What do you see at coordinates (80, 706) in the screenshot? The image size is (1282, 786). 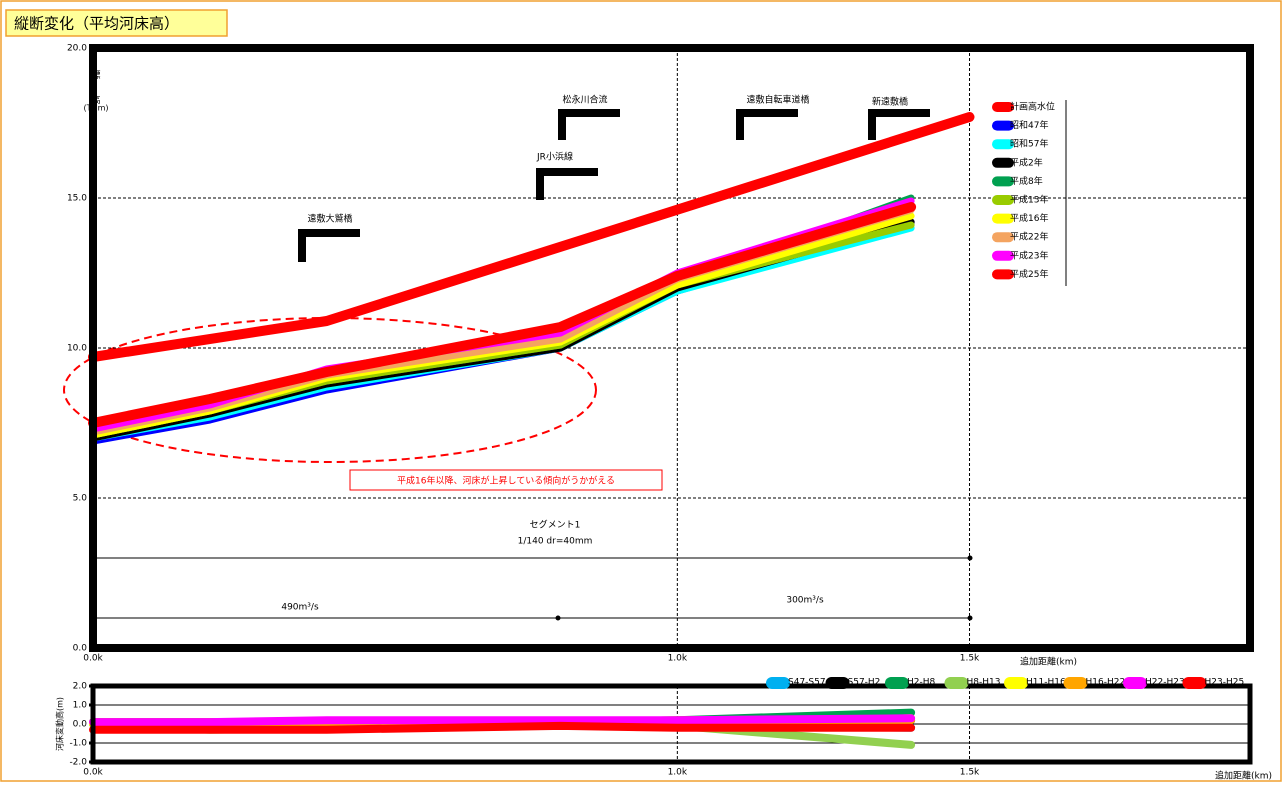 I see `y-tick-label: 1.0` at bounding box center [80, 706].